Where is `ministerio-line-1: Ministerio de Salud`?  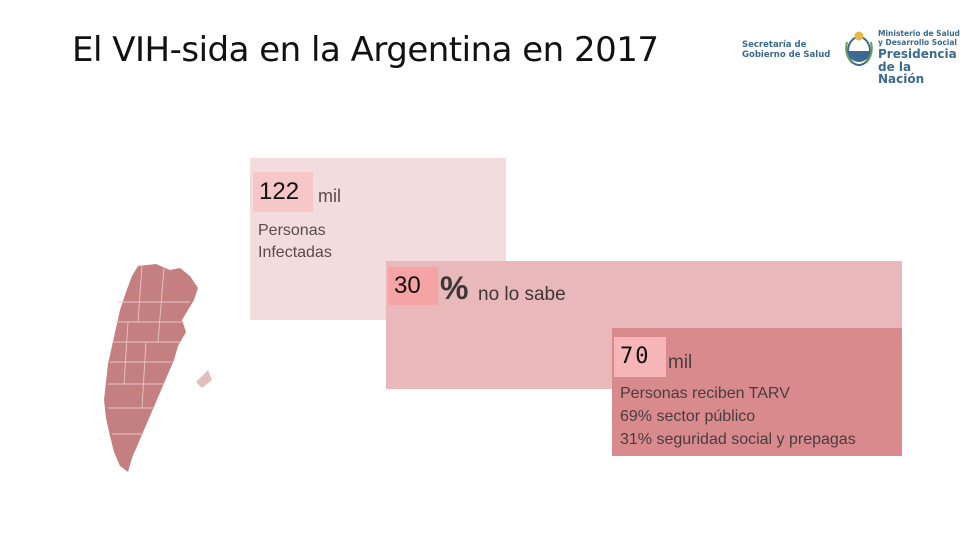 ministerio-line-1: Ministerio de Salud is located at coordinates (919, 33).